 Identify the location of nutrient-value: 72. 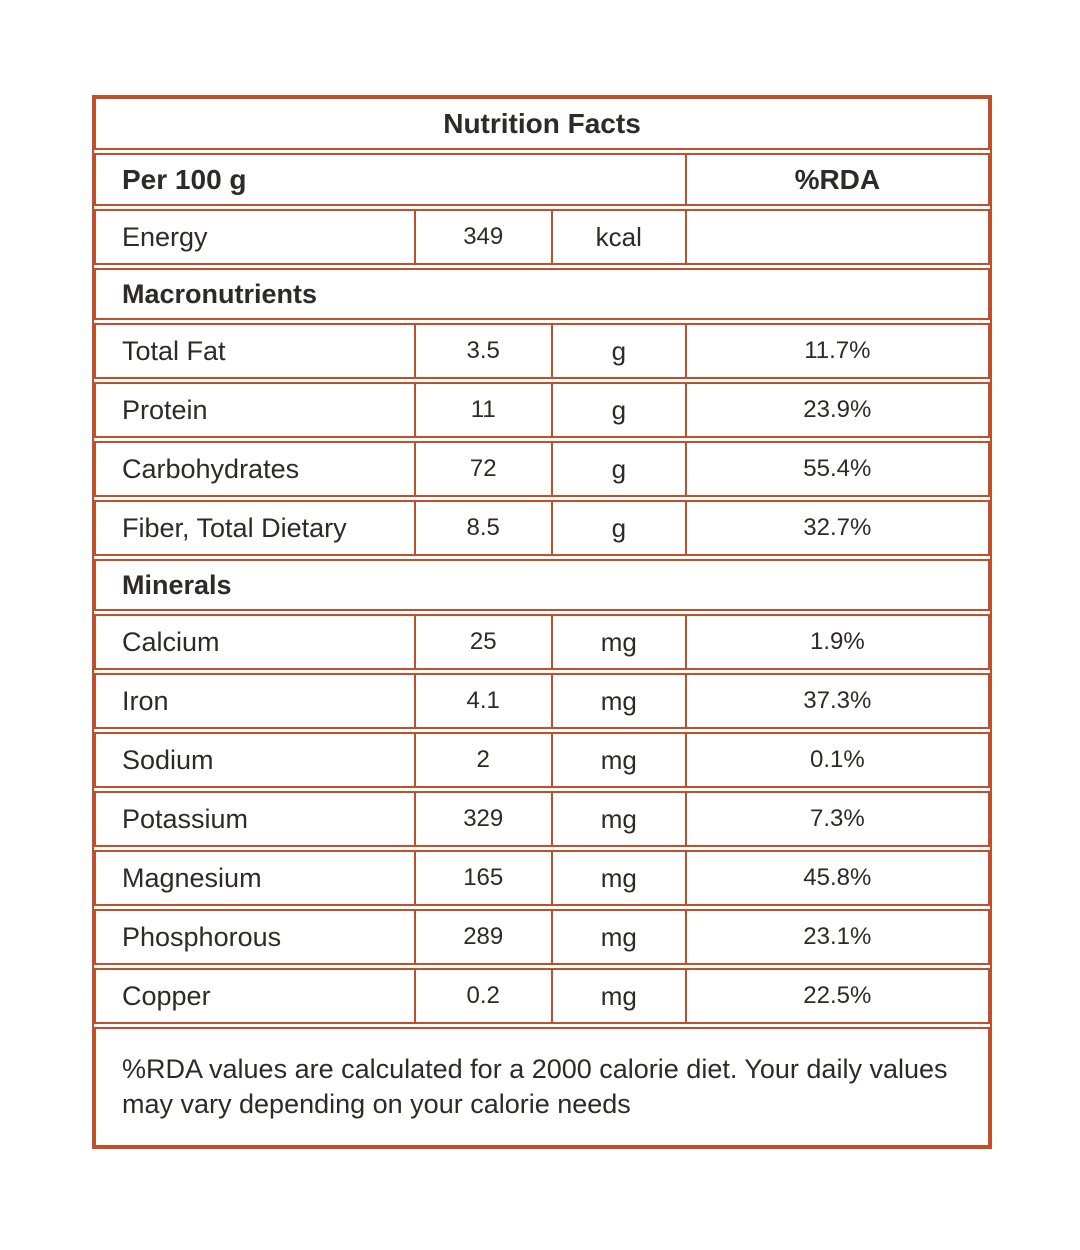
(482, 469).